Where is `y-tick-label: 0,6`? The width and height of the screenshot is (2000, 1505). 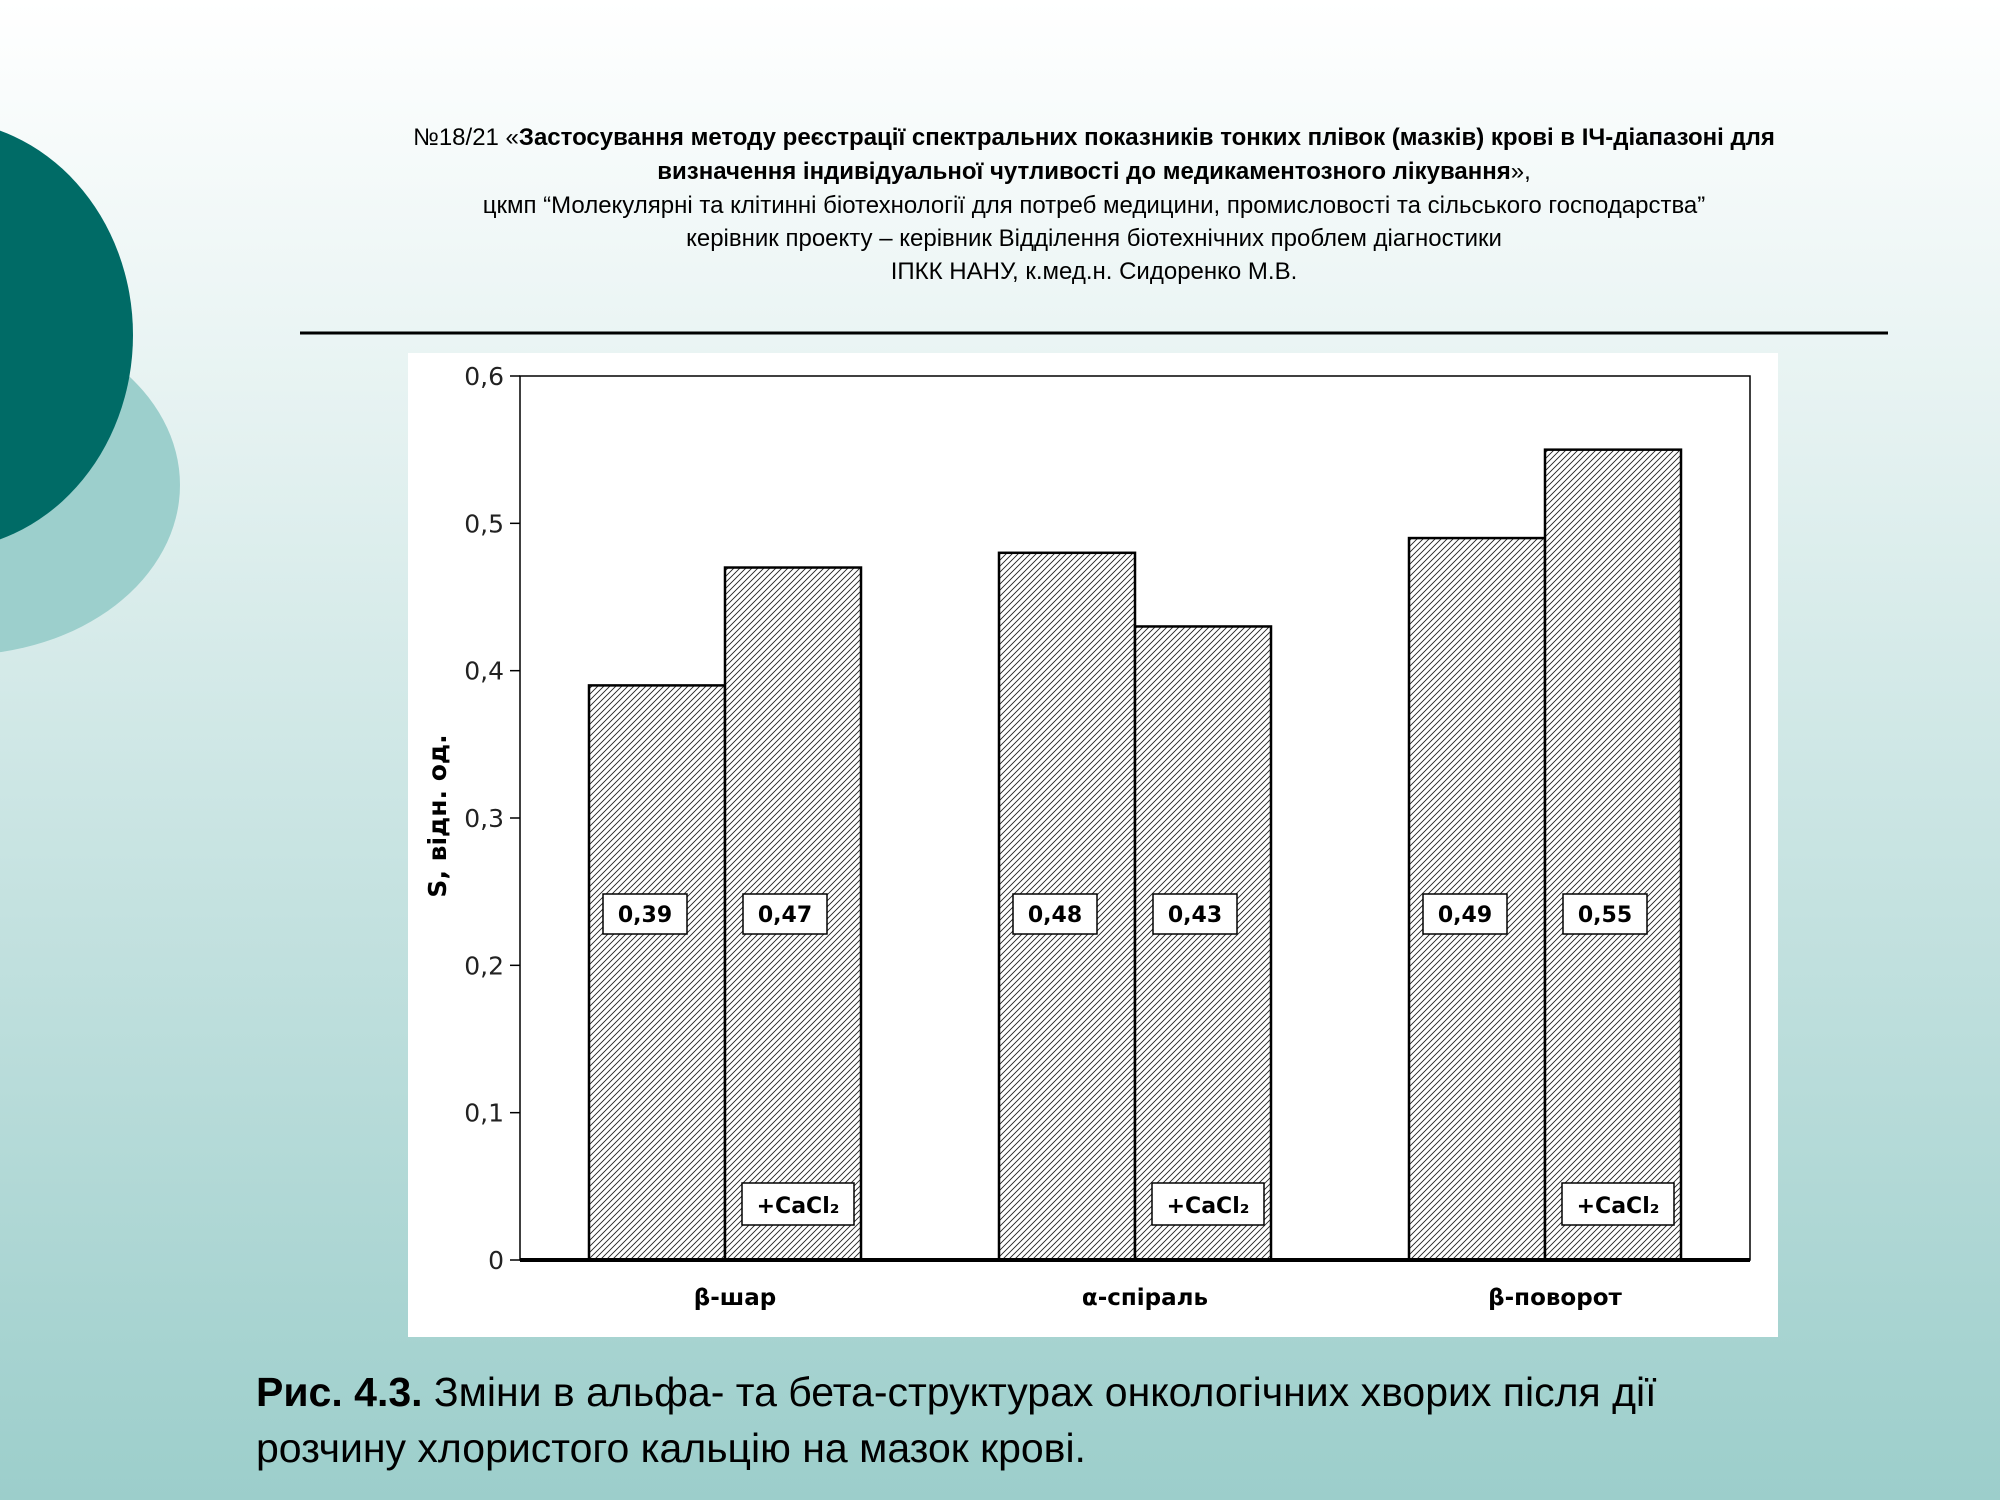 y-tick-label: 0,6 is located at coordinates (484, 376).